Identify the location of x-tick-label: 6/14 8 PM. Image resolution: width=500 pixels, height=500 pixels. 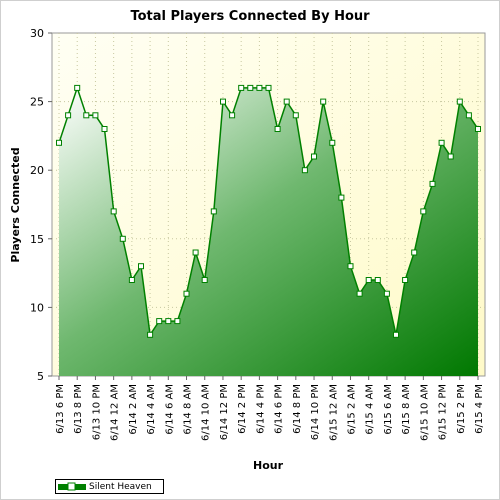
(297, 409).